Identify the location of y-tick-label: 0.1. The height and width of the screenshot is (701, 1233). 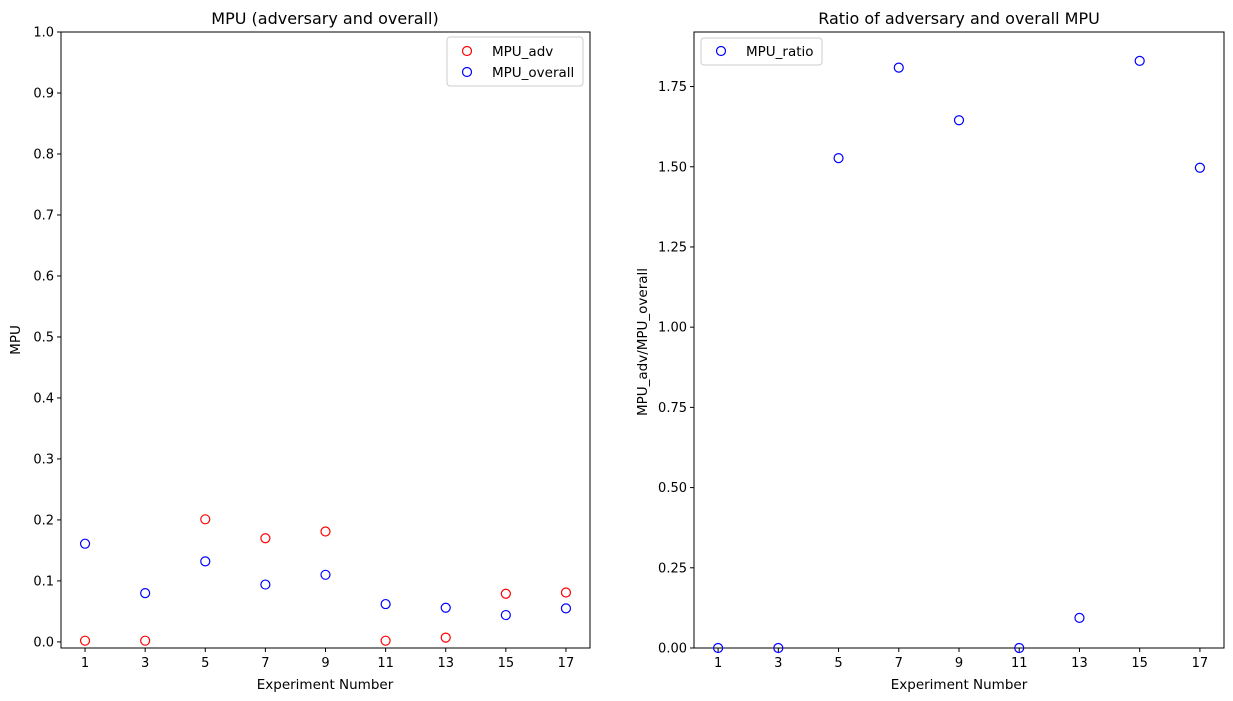
(43, 581).